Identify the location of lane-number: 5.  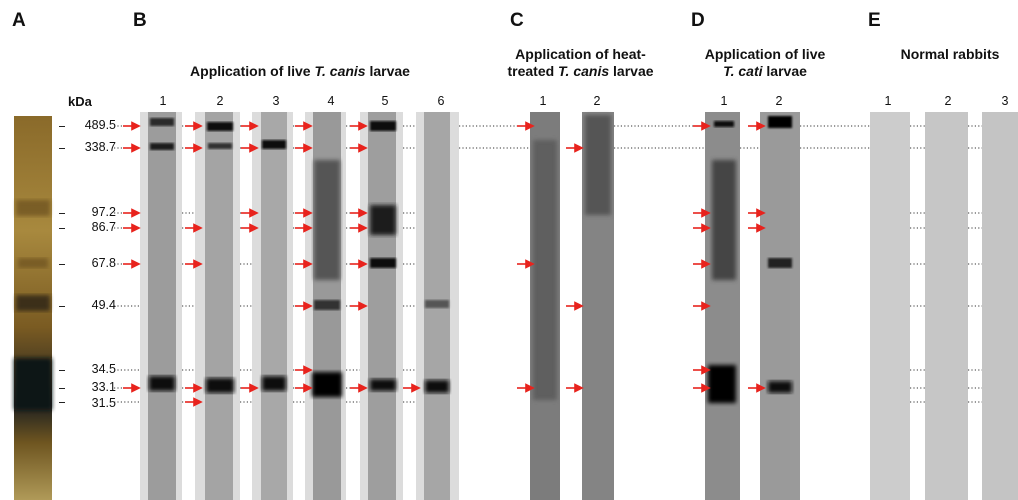
(385, 101).